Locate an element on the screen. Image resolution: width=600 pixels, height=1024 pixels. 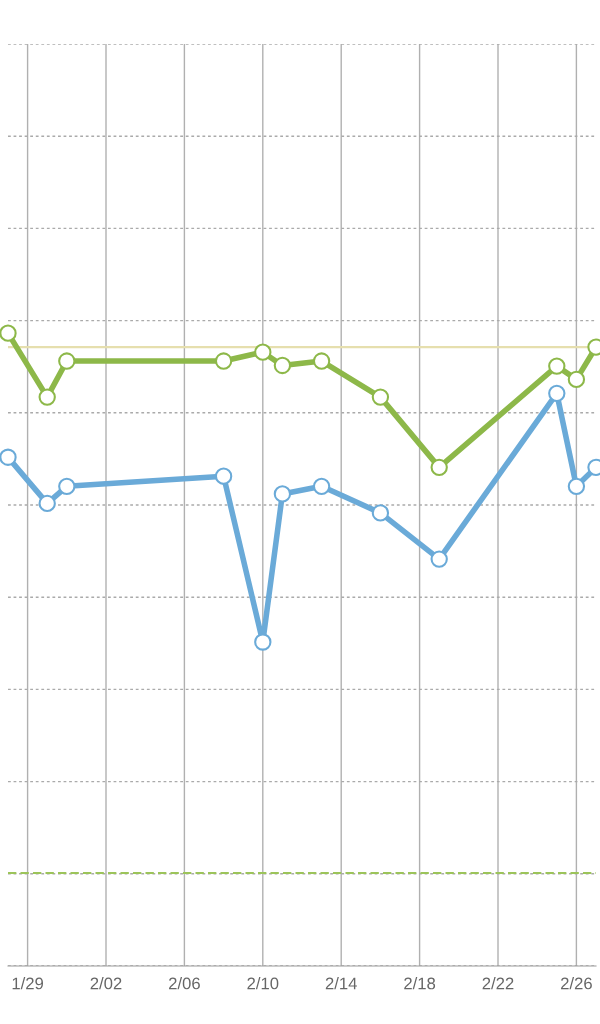
x-tick-label: 1/29 is located at coordinates (28, 983).